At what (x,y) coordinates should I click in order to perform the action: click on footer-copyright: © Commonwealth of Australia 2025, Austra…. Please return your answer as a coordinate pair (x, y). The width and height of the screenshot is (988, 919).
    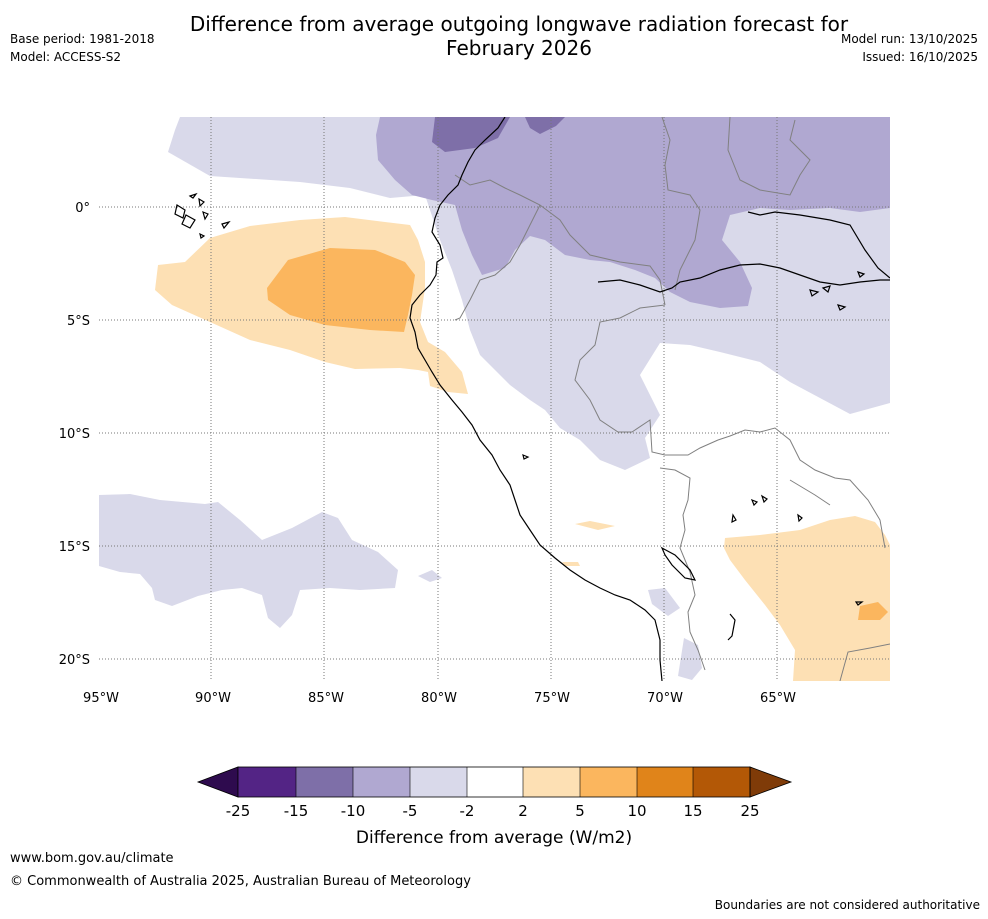
    Looking at the image, I should click on (240, 881).